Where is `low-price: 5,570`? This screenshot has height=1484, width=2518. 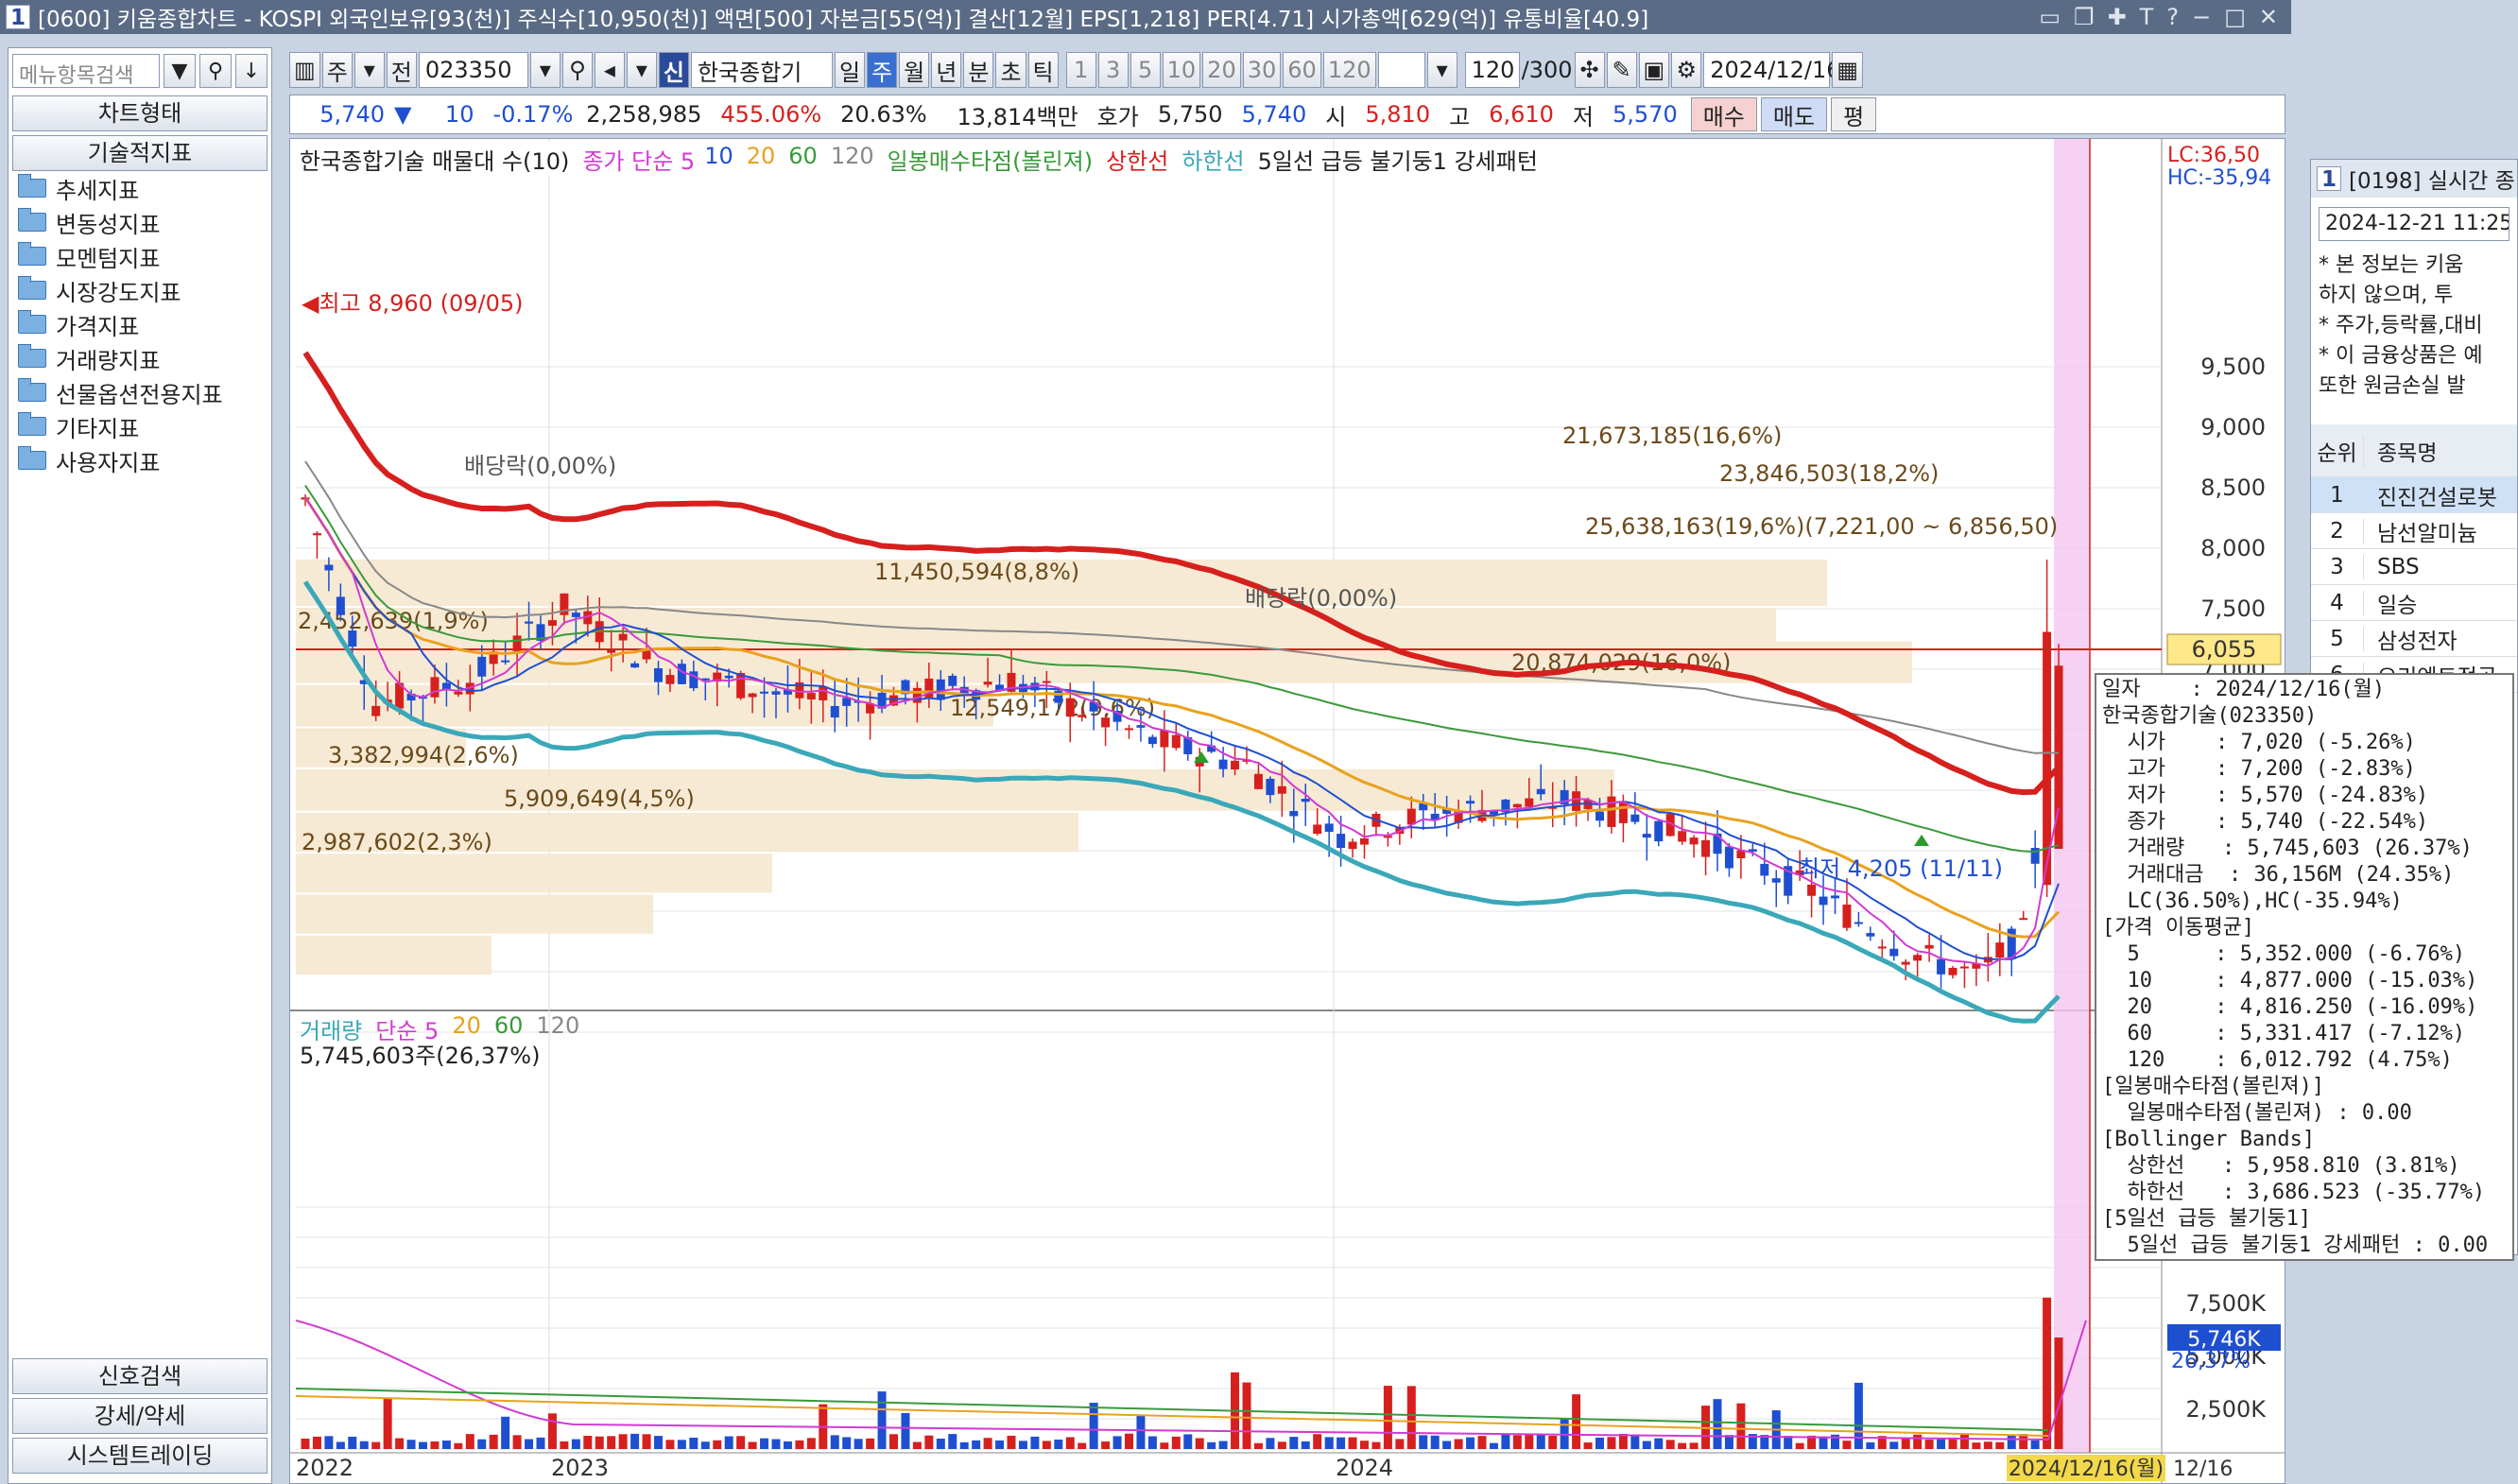
low-price: 5,570 is located at coordinates (1645, 115).